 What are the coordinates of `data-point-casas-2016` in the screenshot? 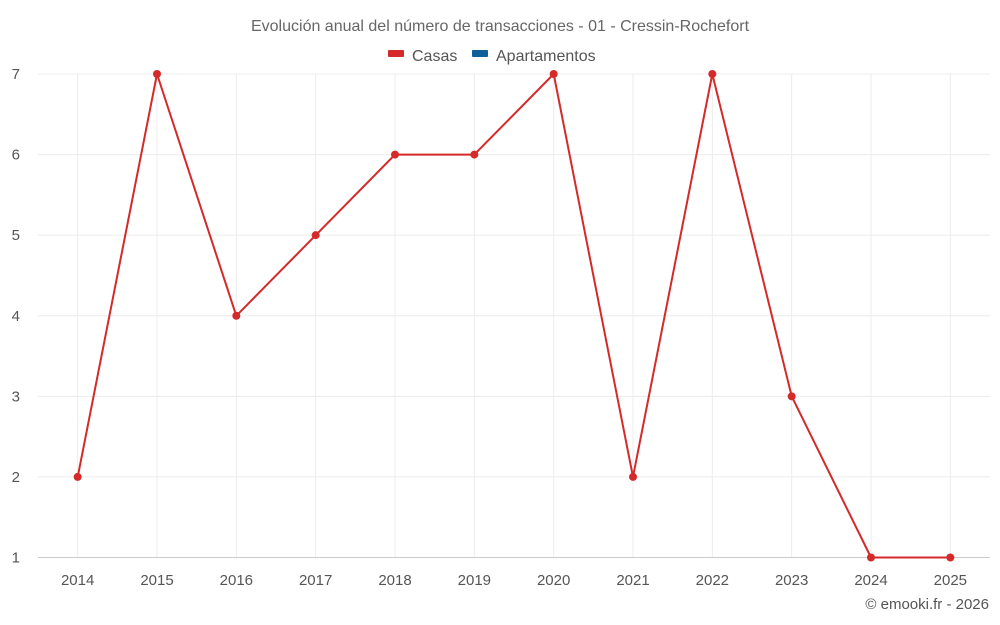 It's located at (236, 315).